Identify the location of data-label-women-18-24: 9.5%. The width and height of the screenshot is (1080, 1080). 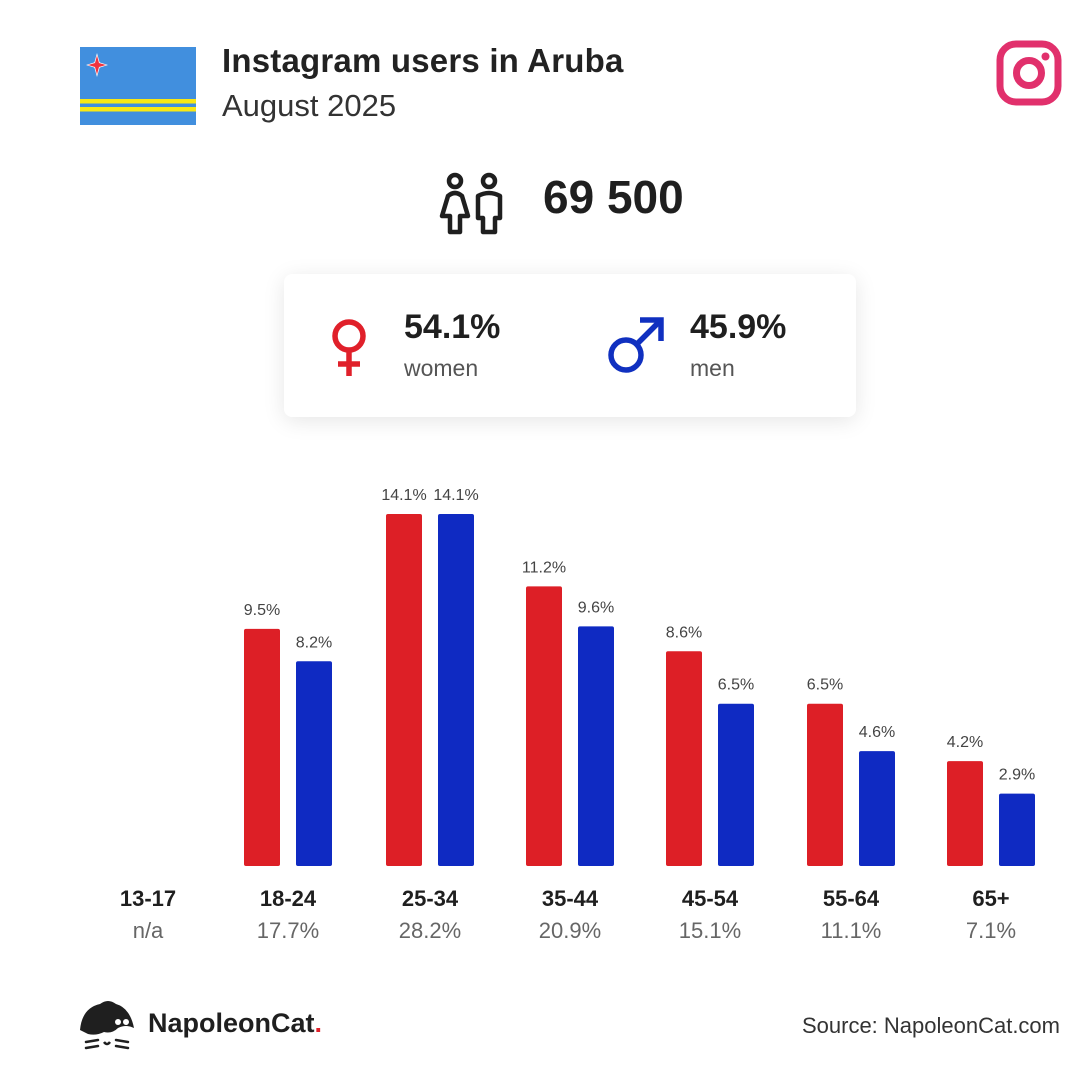
(262, 610).